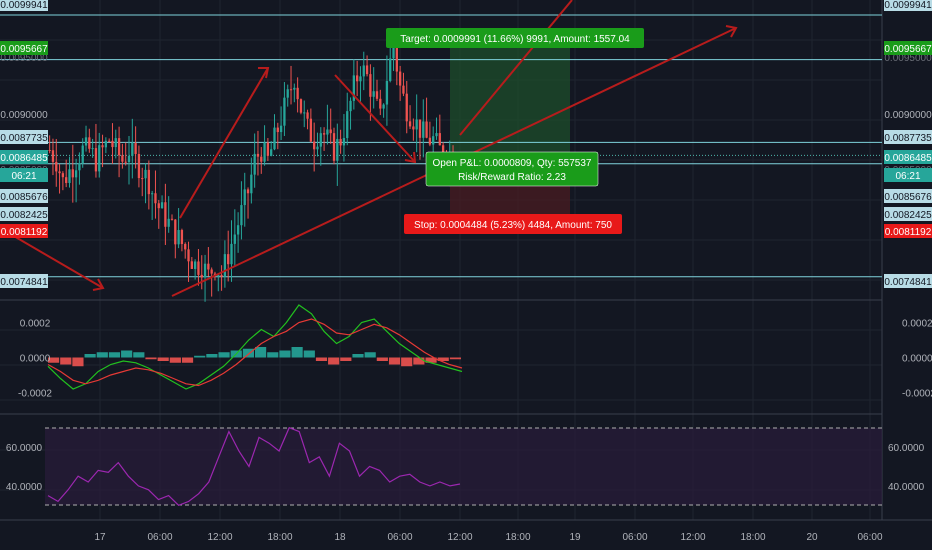 The width and height of the screenshot is (932, 550). I want to click on time-tick: 20, so click(812, 537).